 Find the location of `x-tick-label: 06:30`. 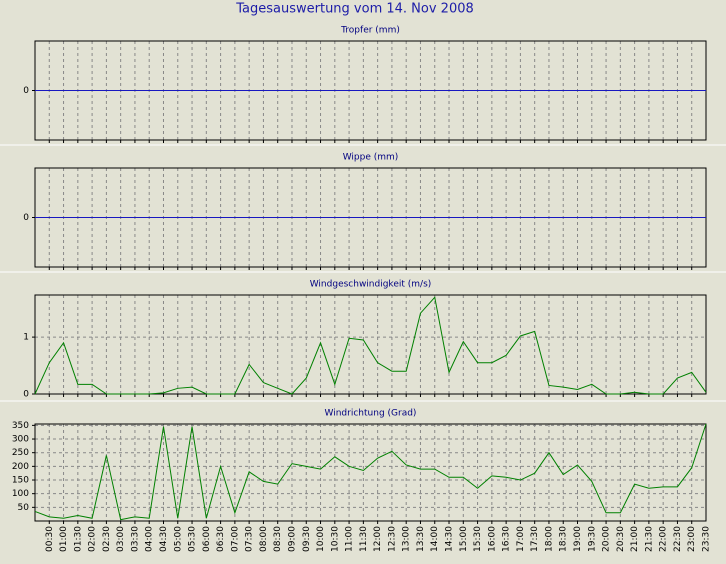

x-tick-label: 06:30 is located at coordinates (221, 539).